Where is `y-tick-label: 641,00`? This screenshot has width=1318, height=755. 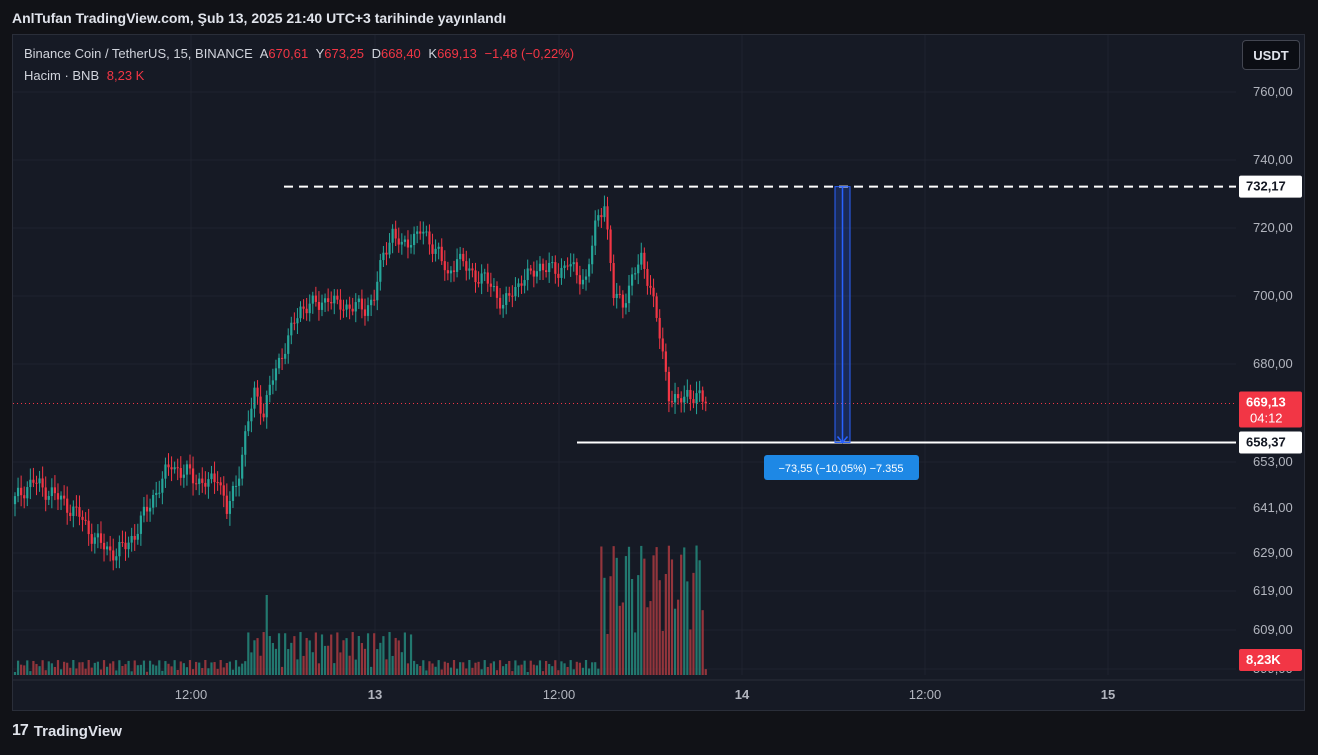 y-tick-label: 641,00 is located at coordinates (1273, 507).